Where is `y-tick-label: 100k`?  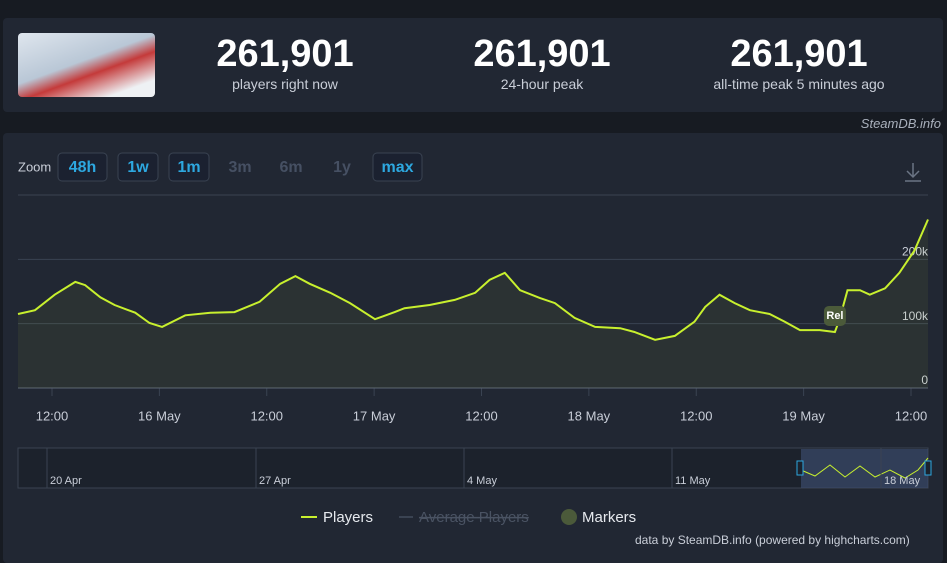
y-tick-label: 100k is located at coordinates (915, 316).